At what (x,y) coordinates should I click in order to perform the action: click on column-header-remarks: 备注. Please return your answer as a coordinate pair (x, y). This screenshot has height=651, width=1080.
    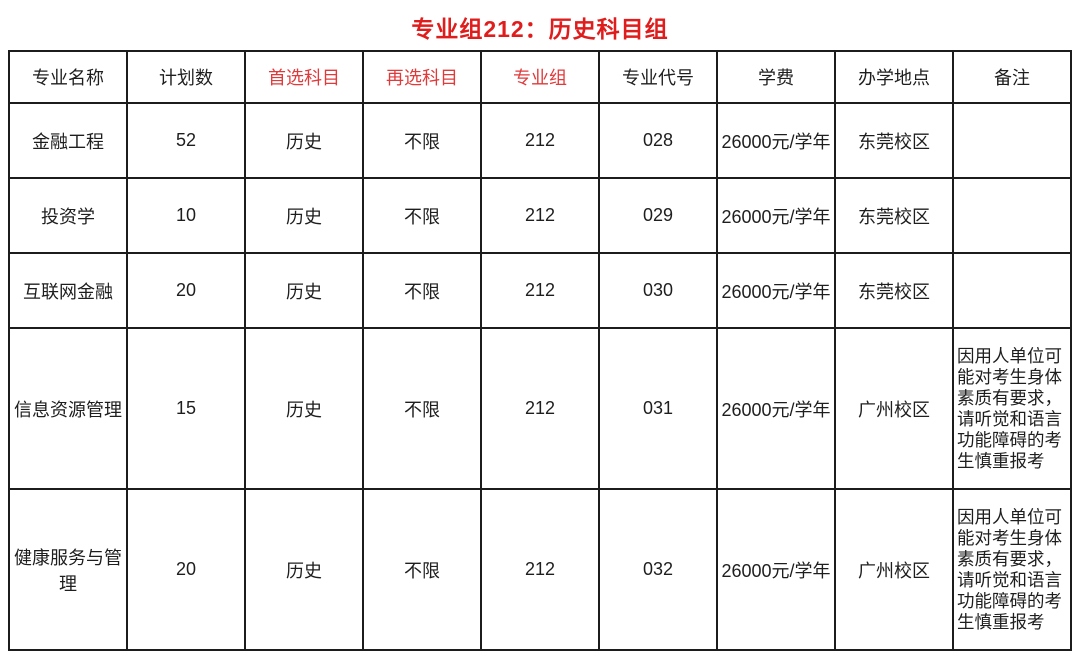
    Looking at the image, I should click on (1012, 77).